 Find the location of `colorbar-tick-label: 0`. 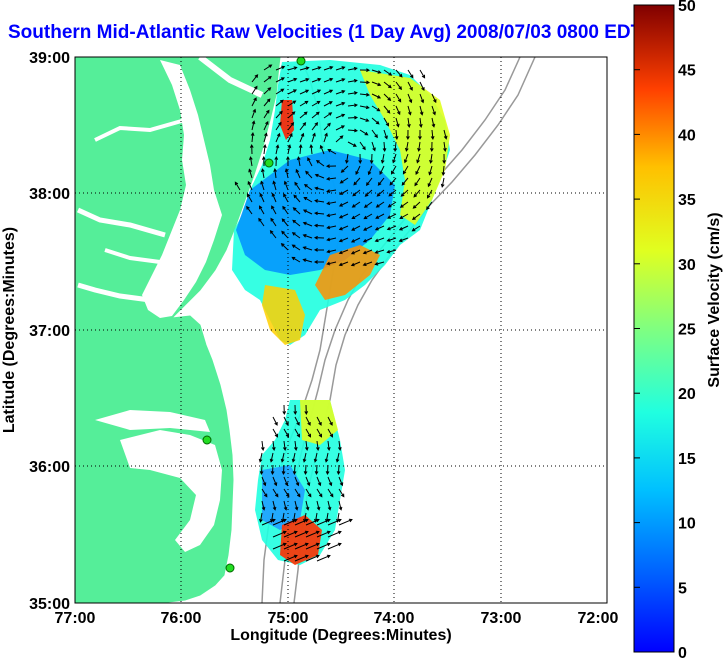

colorbar-tick-label: 0 is located at coordinates (682, 652).